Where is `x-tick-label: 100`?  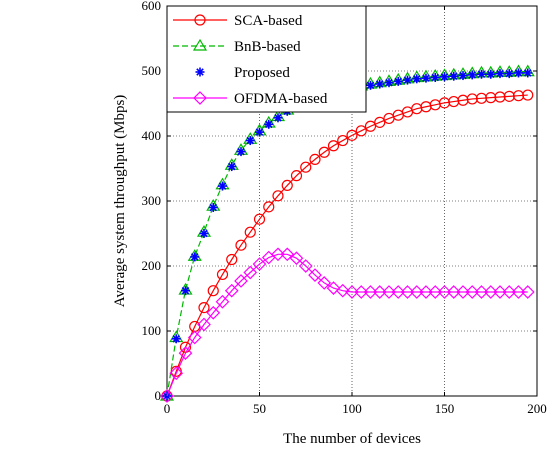 x-tick-label: 100 is located at coordinates (352, 408).